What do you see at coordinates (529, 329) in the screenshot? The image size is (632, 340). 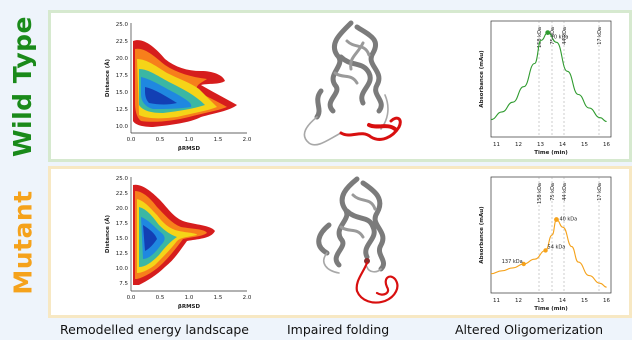 I see `caption-oligo: Altered Oligomerization` at bounding box center [529, 329].